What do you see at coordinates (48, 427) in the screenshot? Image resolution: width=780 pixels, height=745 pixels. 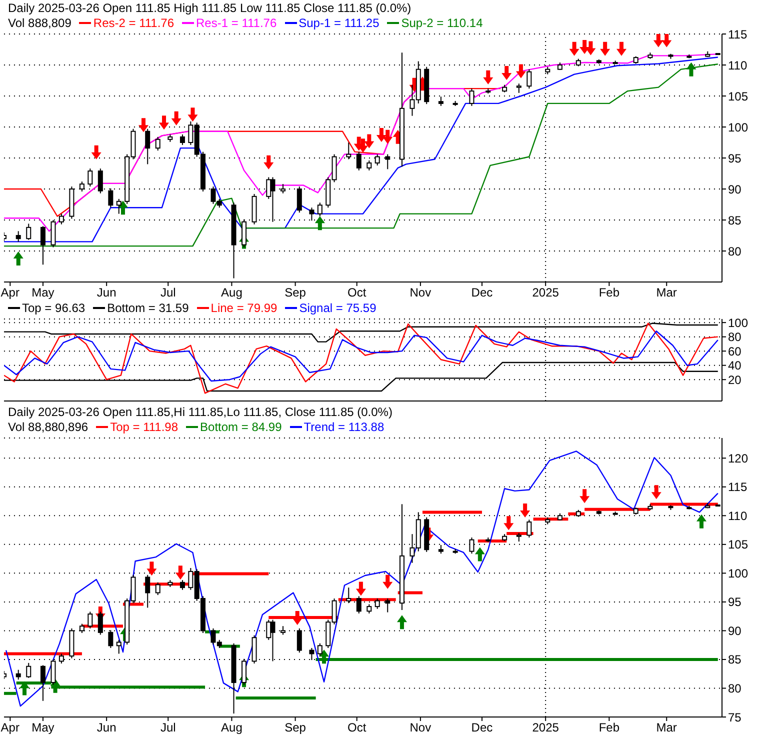 I see `chart-subtitle: Vol 88,880,896` at bounding box center [48, 427].